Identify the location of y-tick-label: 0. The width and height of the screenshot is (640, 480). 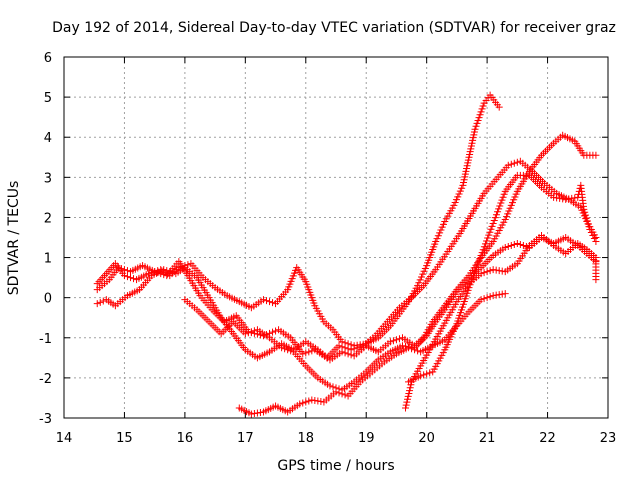
(48, 299).